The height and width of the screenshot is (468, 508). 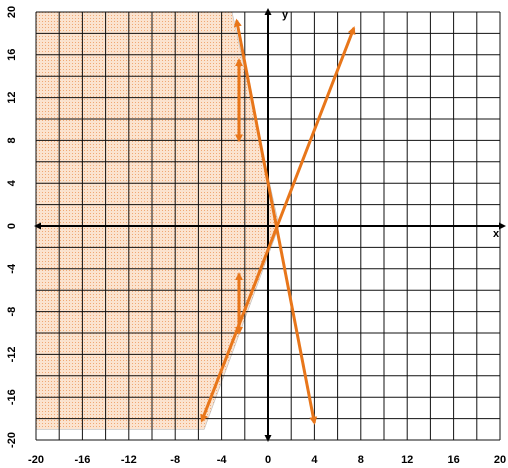 I want to click on y-tick-label: -8, so click(x=12, y=312).